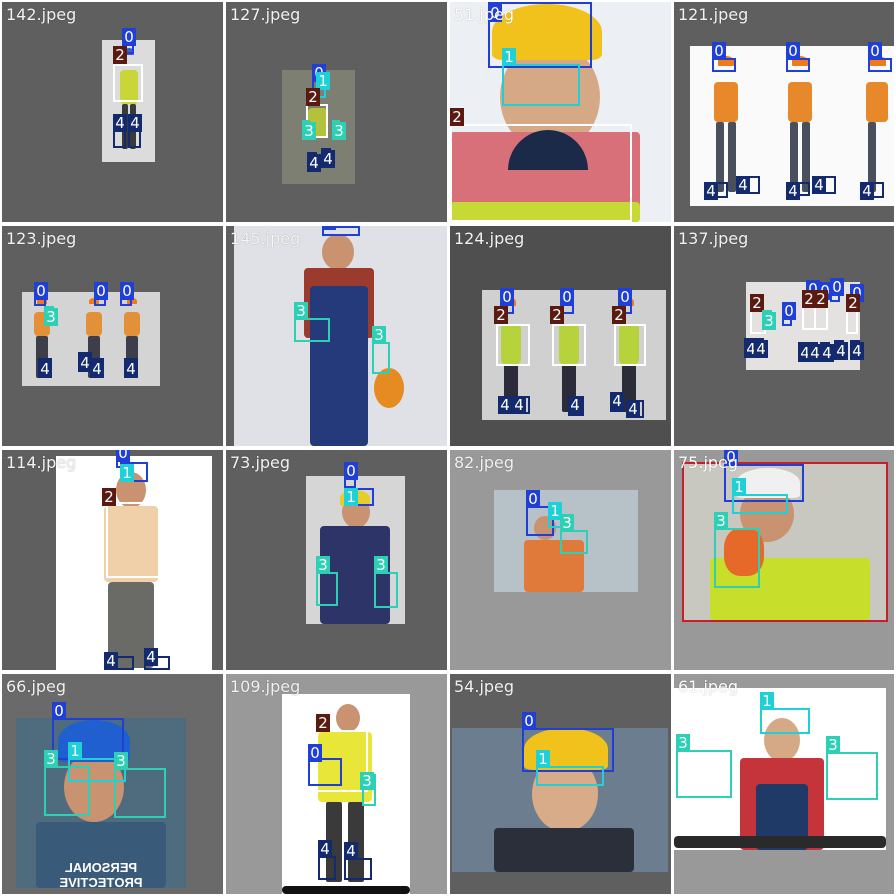  What do you see at coordinates (260, 462) in the screenshot?
I see `filename-label: 73.jpeg` at bounding box center [260, 462].